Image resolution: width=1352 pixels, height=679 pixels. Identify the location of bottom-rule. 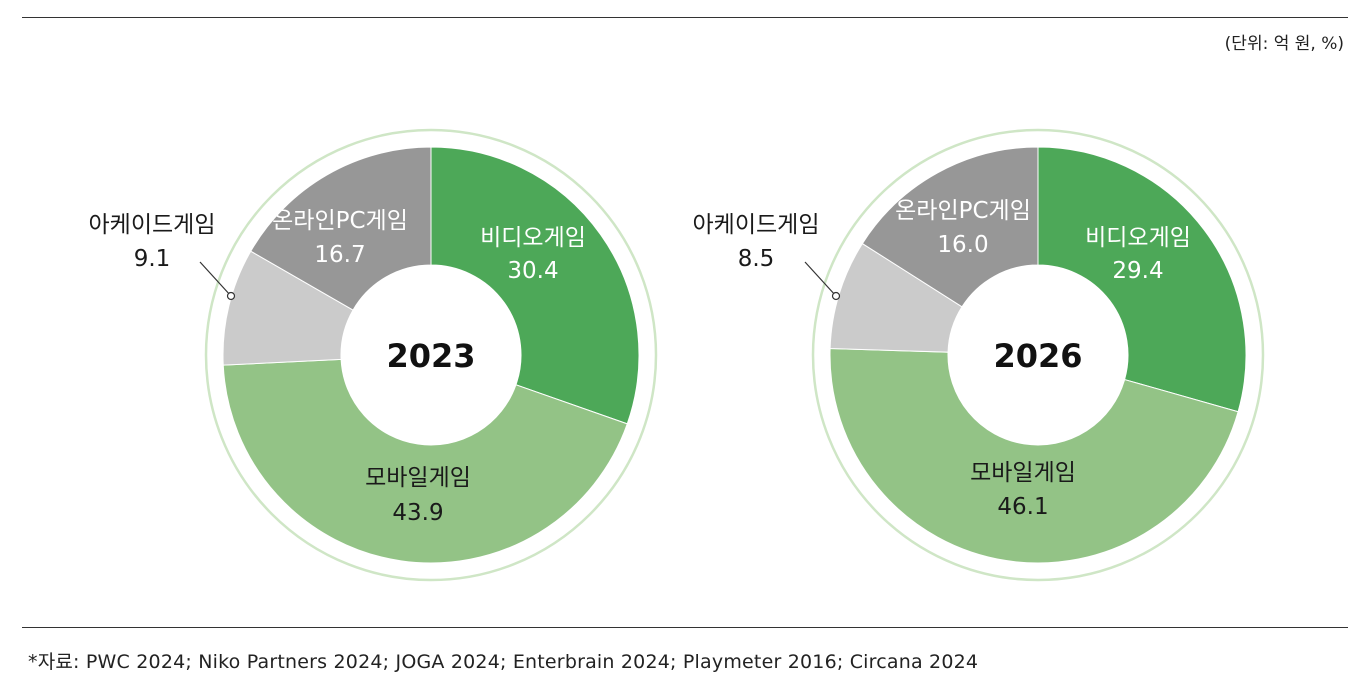
(685, 627).